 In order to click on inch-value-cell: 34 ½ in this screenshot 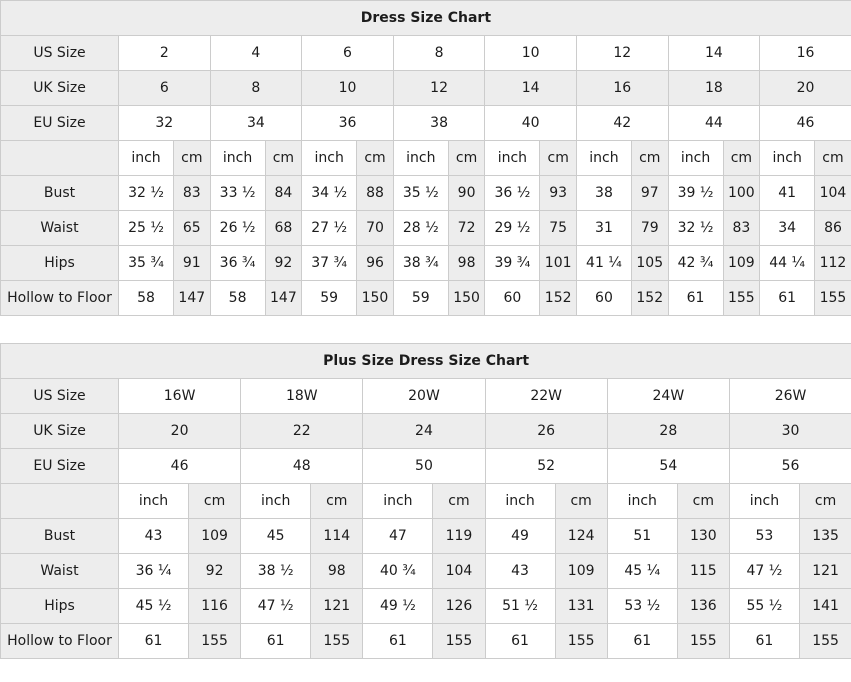, I will do `click(329, 193)`.